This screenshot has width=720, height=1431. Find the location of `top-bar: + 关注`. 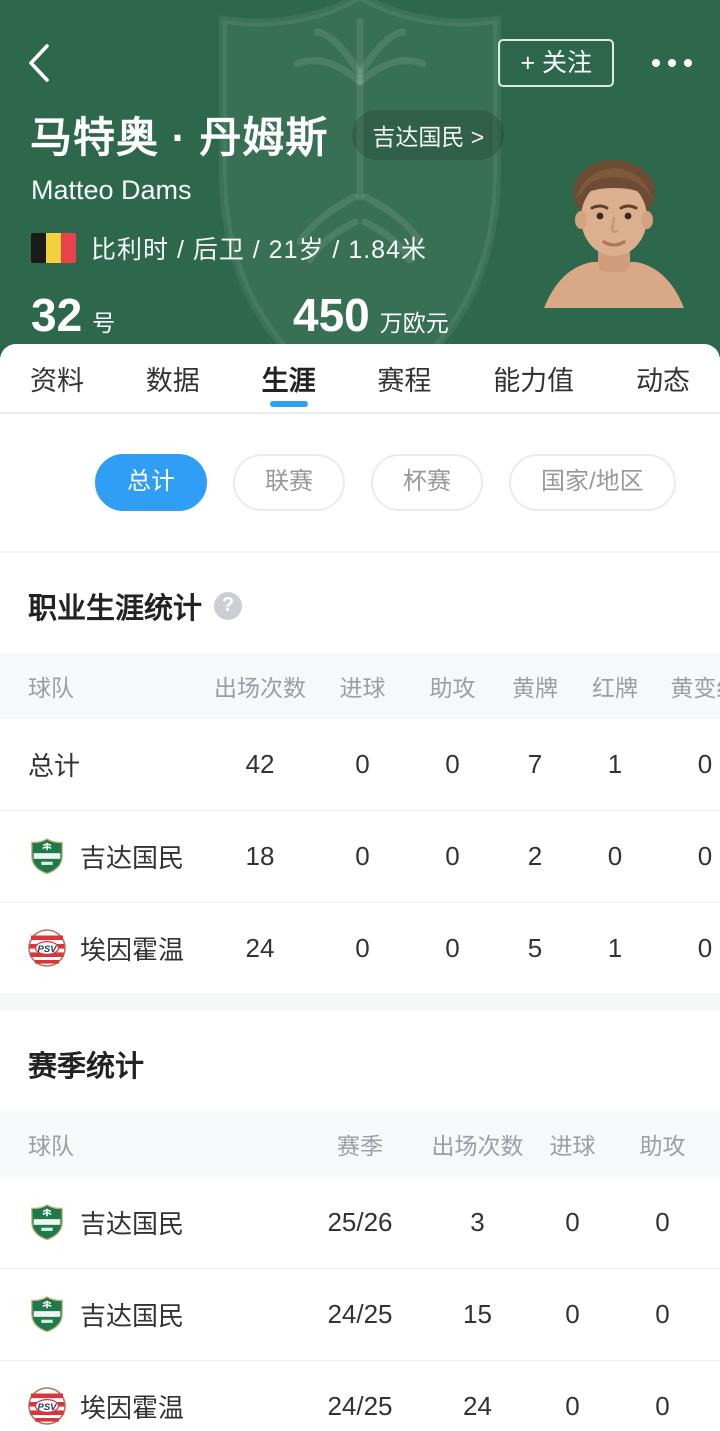

top-bar: + 关注 is located at coordinates (360, 43).